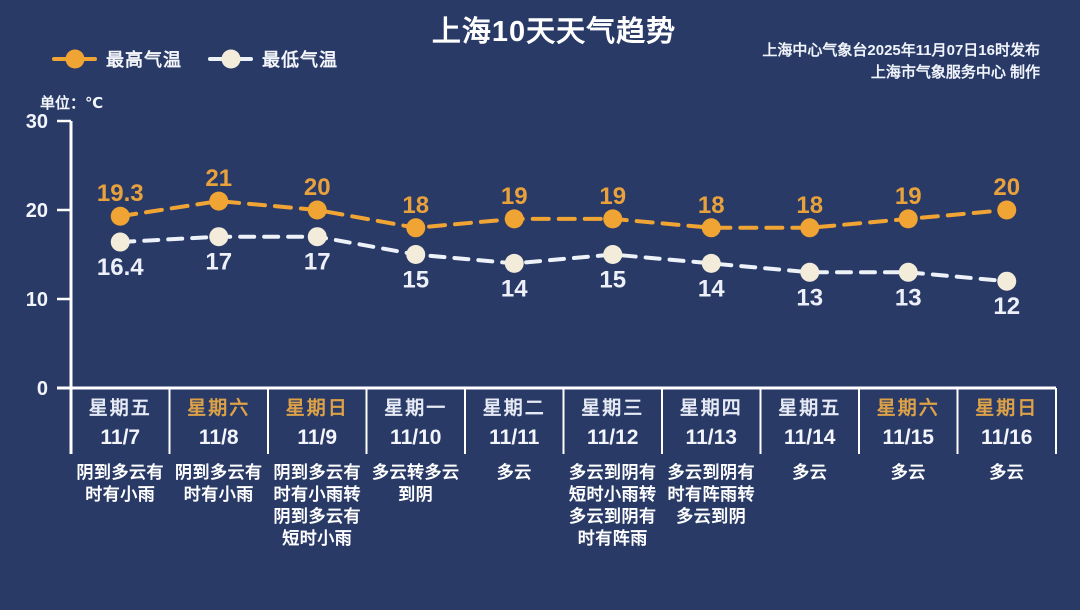 Image resolution: width=1080 pixels, height=610 pixels. I want to click on day-column: 星期三 11/12 多云到阴有短时小雨转多云到阴有时有阵雨, so click(613, 472).